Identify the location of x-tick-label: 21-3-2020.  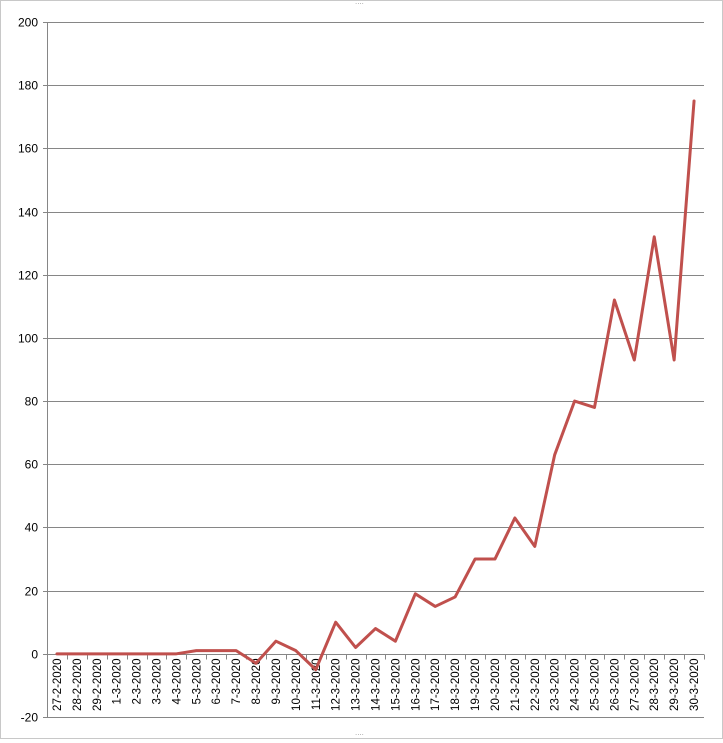
(516, 685).